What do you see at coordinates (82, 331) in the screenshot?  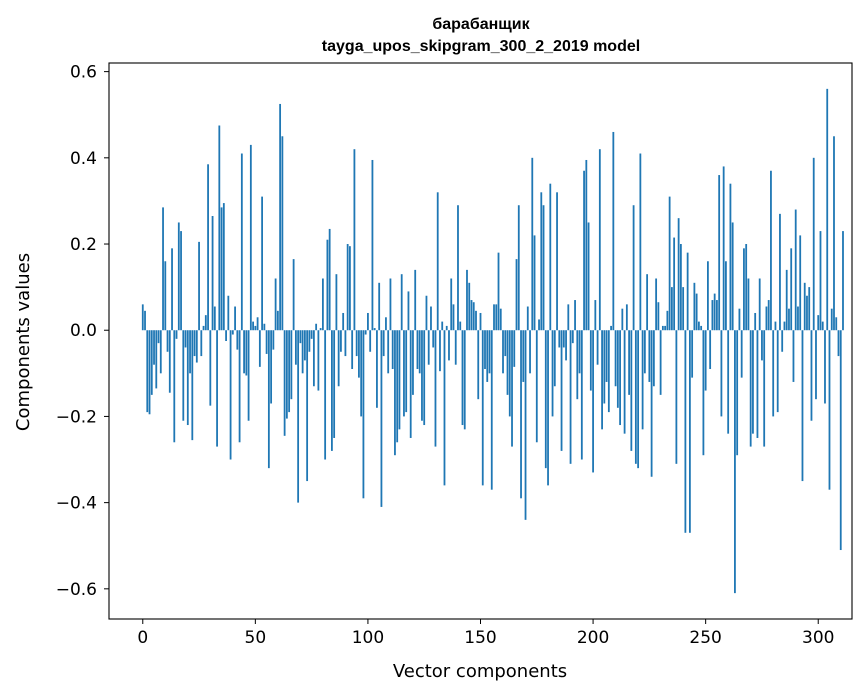 I see `y-axis-ticks: −0.6 −0.4 −0.2 0.0 0.2 0.4 0.6` at bounding box center [82, 331].